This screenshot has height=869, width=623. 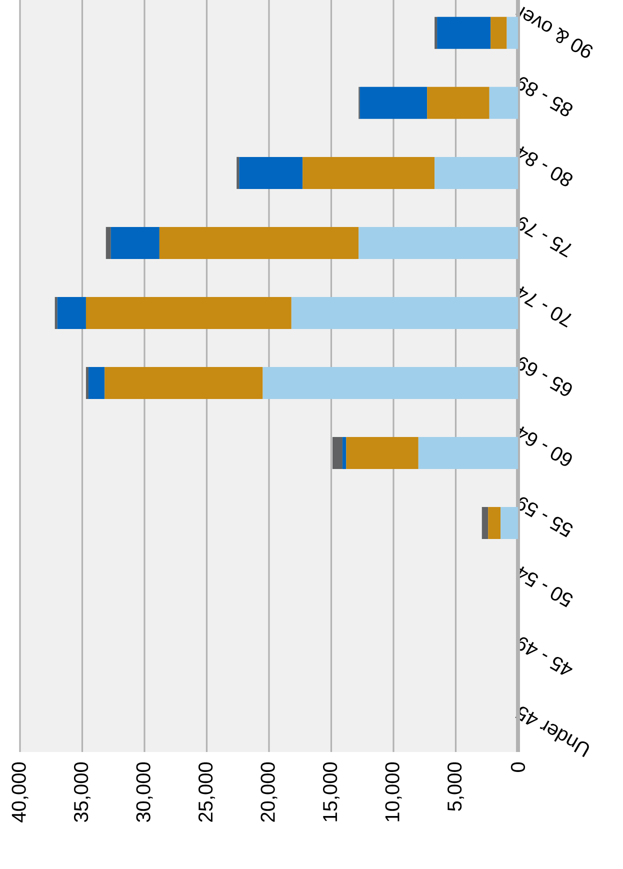 What do you see at coordinates (144, 792) in the screenshot?
I see `x-tick-label: 30,000` at bounding box center [144, 792].